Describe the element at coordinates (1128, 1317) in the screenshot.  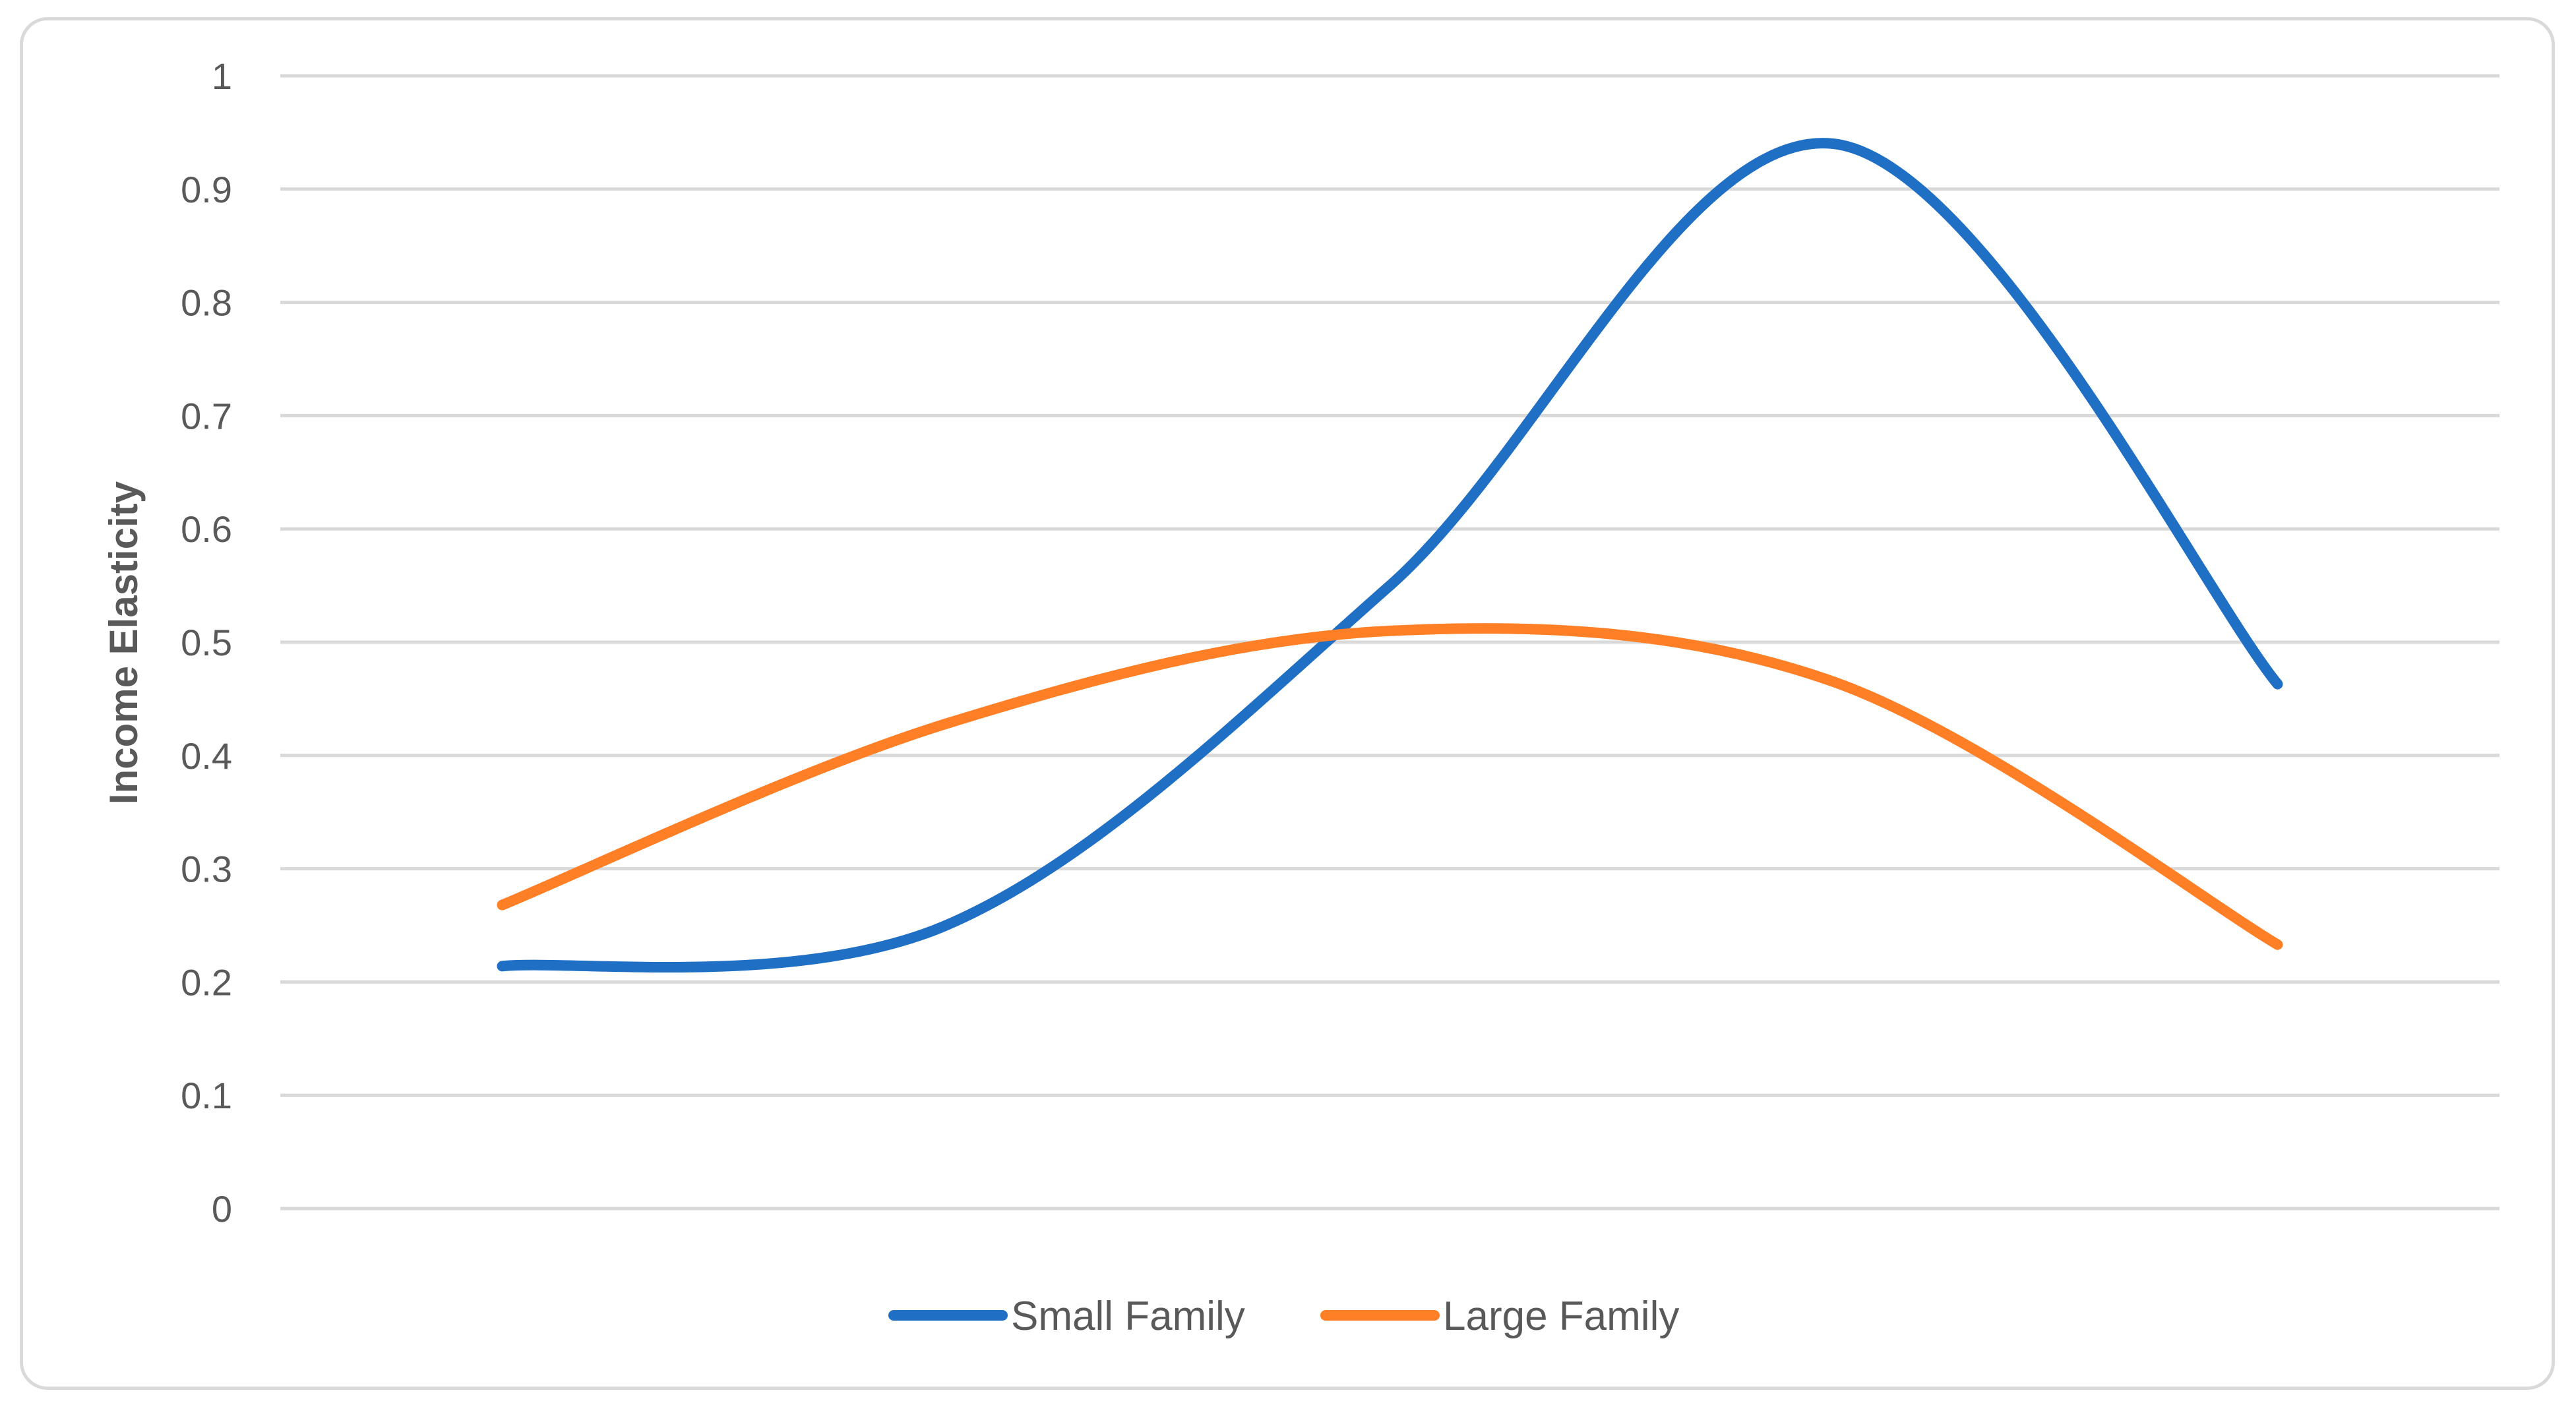
I see `legend-label: Small Family` at that location.